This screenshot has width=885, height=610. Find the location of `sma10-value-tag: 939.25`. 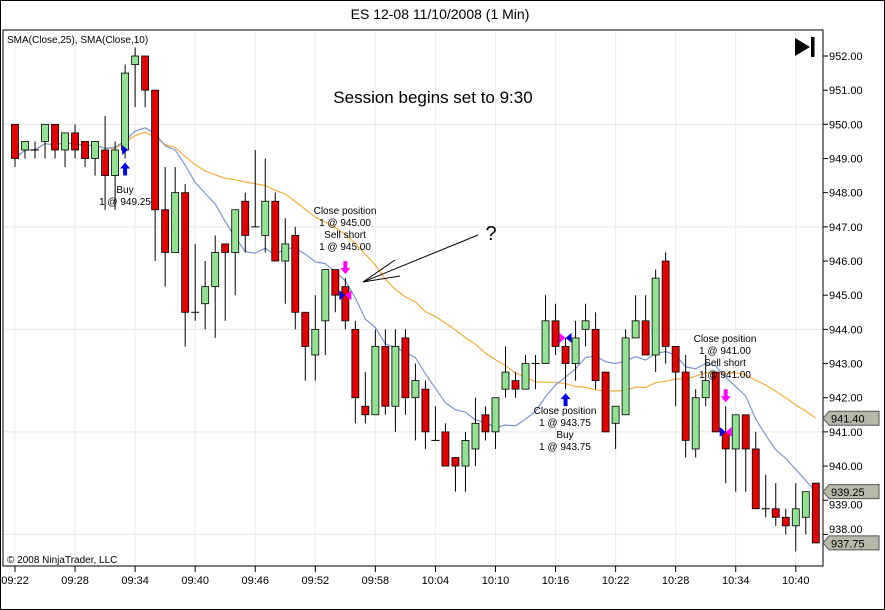

sma10-value-tag: 939.25 is located at coordinates (851, 492).